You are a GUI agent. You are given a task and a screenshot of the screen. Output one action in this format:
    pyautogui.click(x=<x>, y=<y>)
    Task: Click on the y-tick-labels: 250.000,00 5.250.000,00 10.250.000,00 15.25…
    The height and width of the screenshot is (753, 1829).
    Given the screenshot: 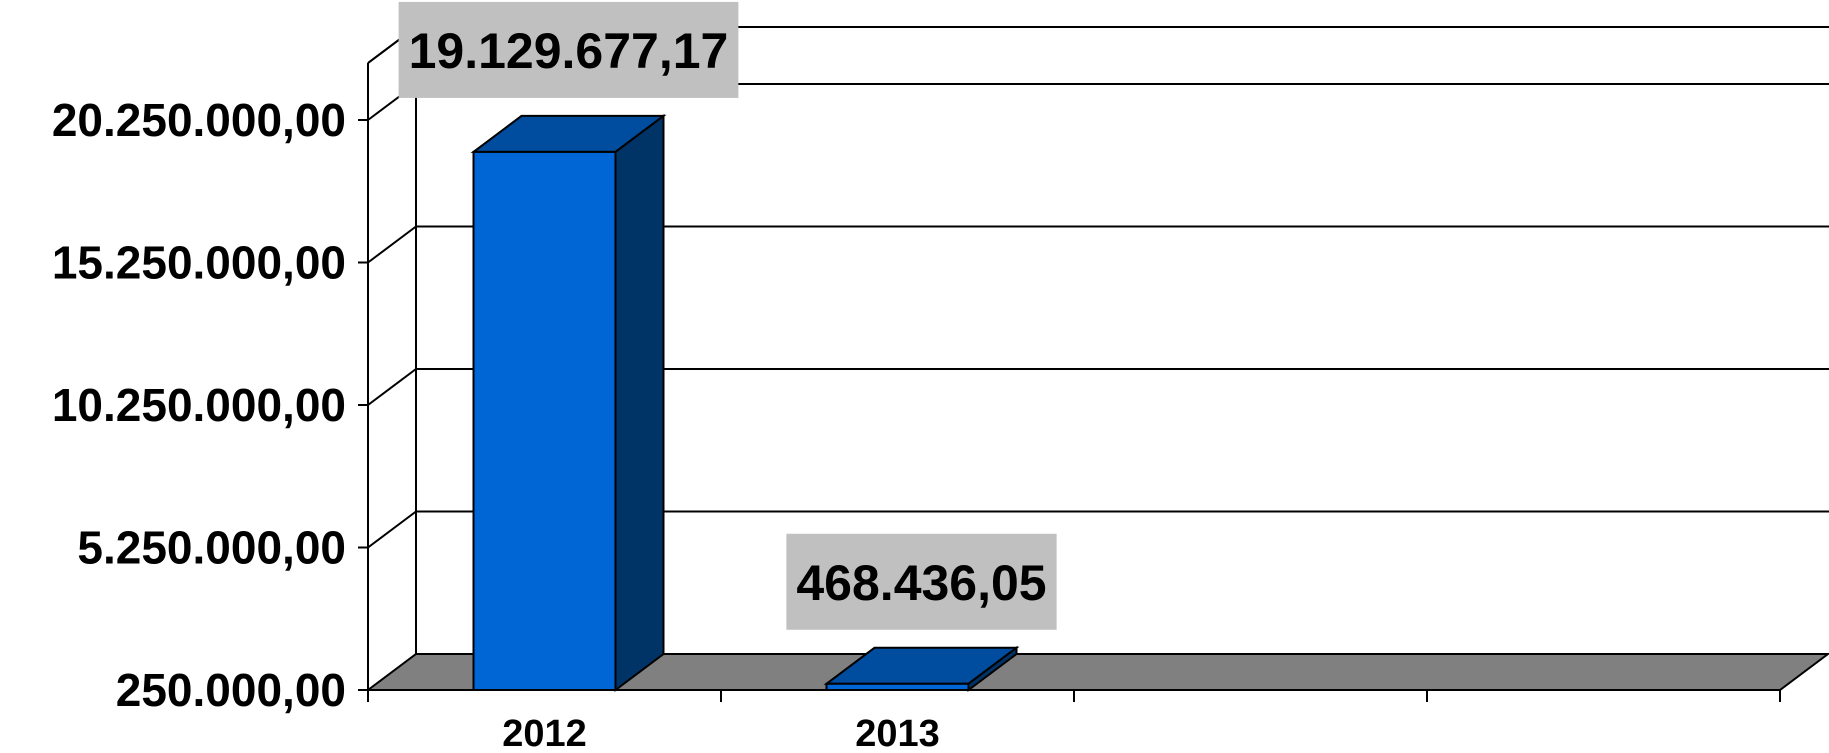 What is the action you would take?
    pyautogui.click(x=199, y=405)
    